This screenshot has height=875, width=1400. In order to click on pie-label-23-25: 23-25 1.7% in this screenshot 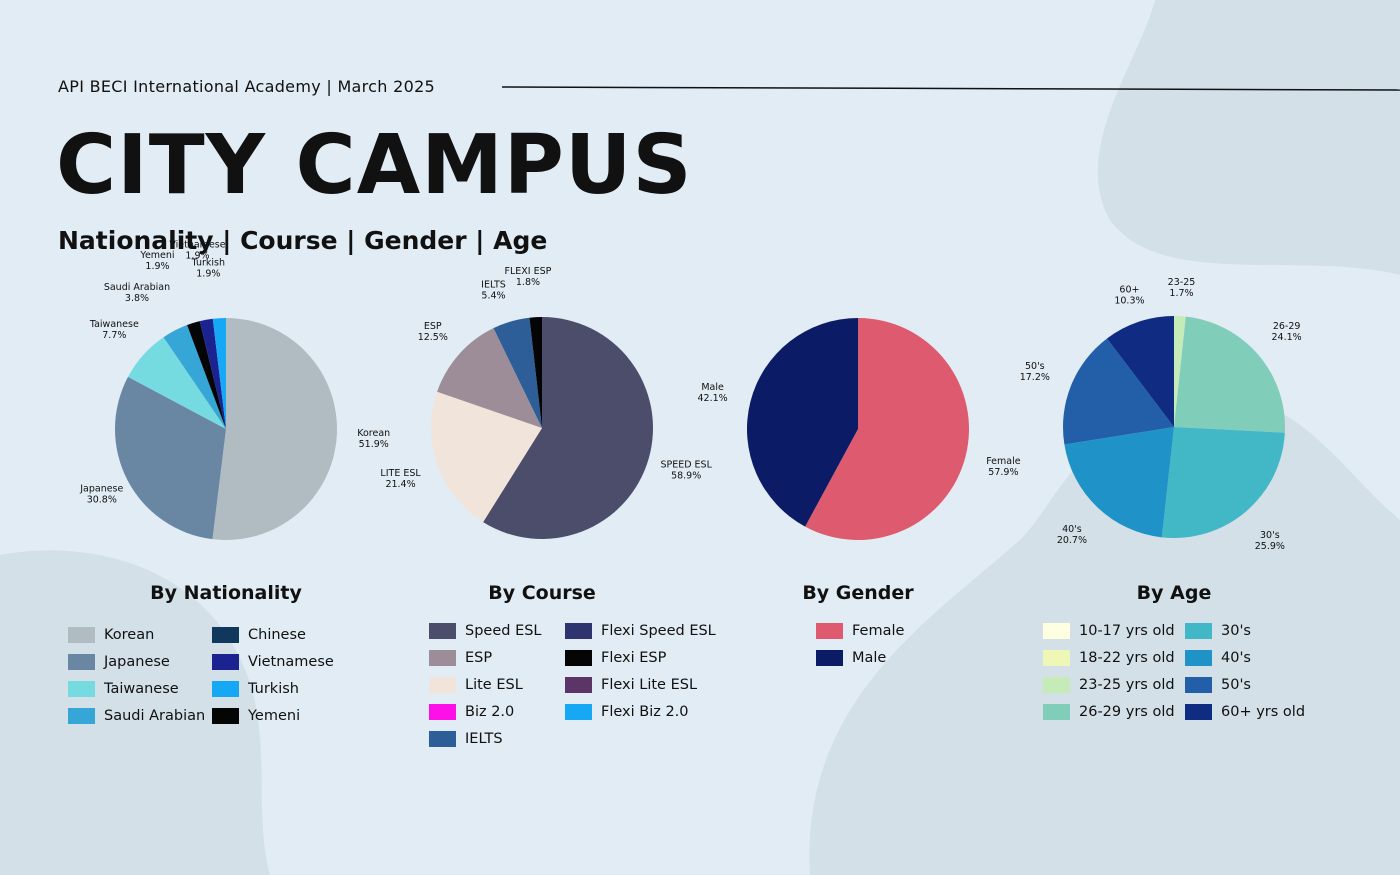, I will do `click(1182, 288)`.